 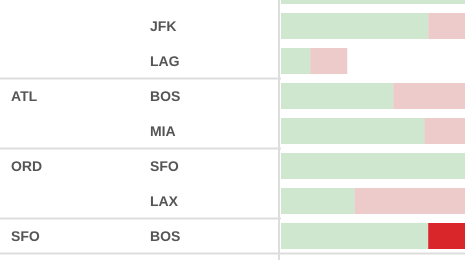 I want to click on text: ORD, so click(x=26, y=166).